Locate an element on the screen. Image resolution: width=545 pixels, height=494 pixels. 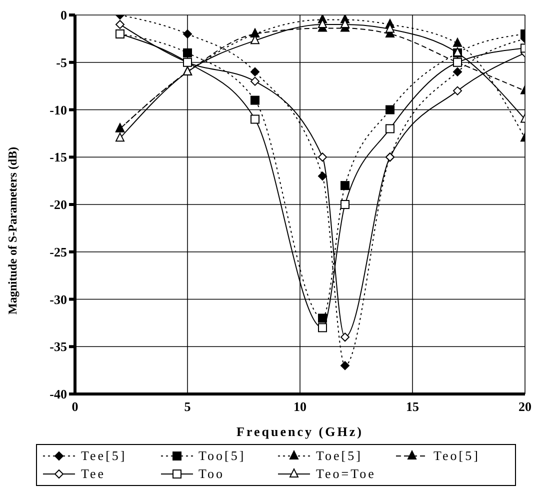
legend-label: Tee[5] is located at coordinates (104, 456).